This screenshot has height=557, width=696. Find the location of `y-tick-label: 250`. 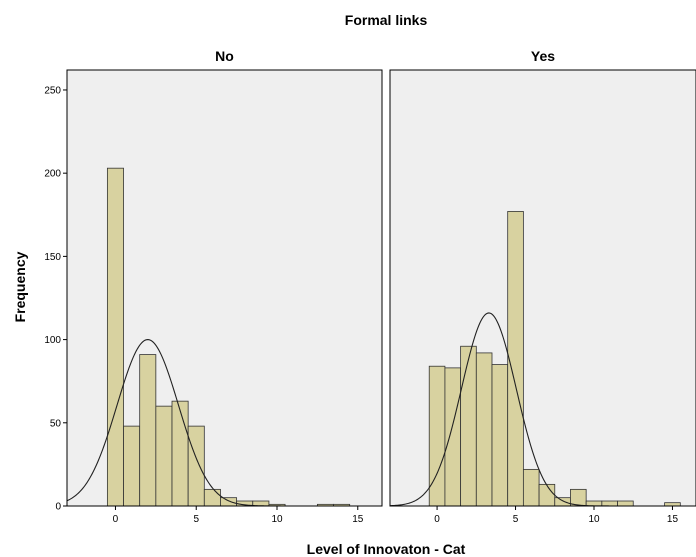

y-tick-label: 250 is located at coordinates (52, 90).